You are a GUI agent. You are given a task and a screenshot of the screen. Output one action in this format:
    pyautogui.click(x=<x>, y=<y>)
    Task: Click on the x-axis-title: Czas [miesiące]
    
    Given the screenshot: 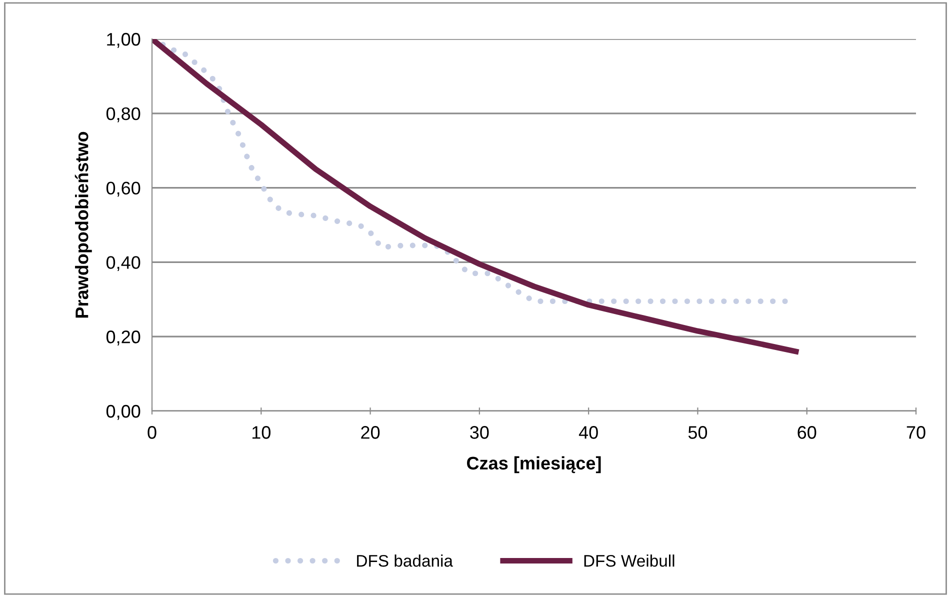 What is the action you would take?
    pyautogui.click(x=534, y=465)
    